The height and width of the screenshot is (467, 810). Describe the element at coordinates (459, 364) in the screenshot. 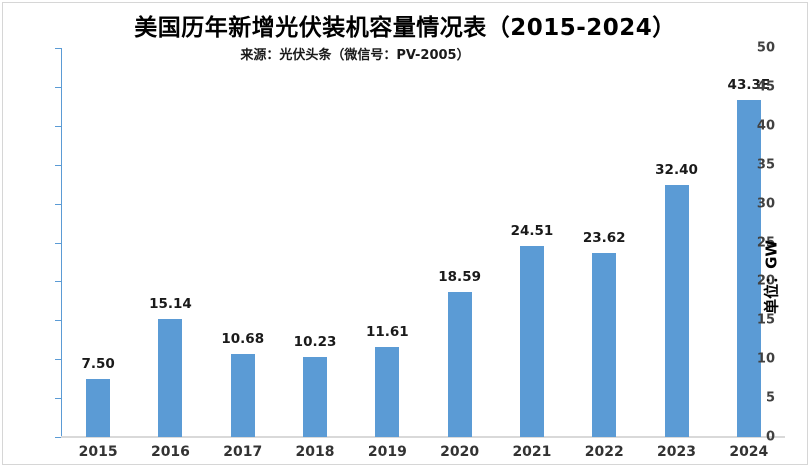

I see `bar-2020` at that location.